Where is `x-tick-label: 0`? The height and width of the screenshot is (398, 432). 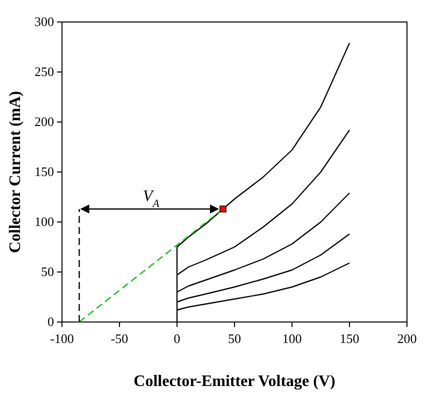 x-tick-label: 0 is located at coordinates (177, 338).